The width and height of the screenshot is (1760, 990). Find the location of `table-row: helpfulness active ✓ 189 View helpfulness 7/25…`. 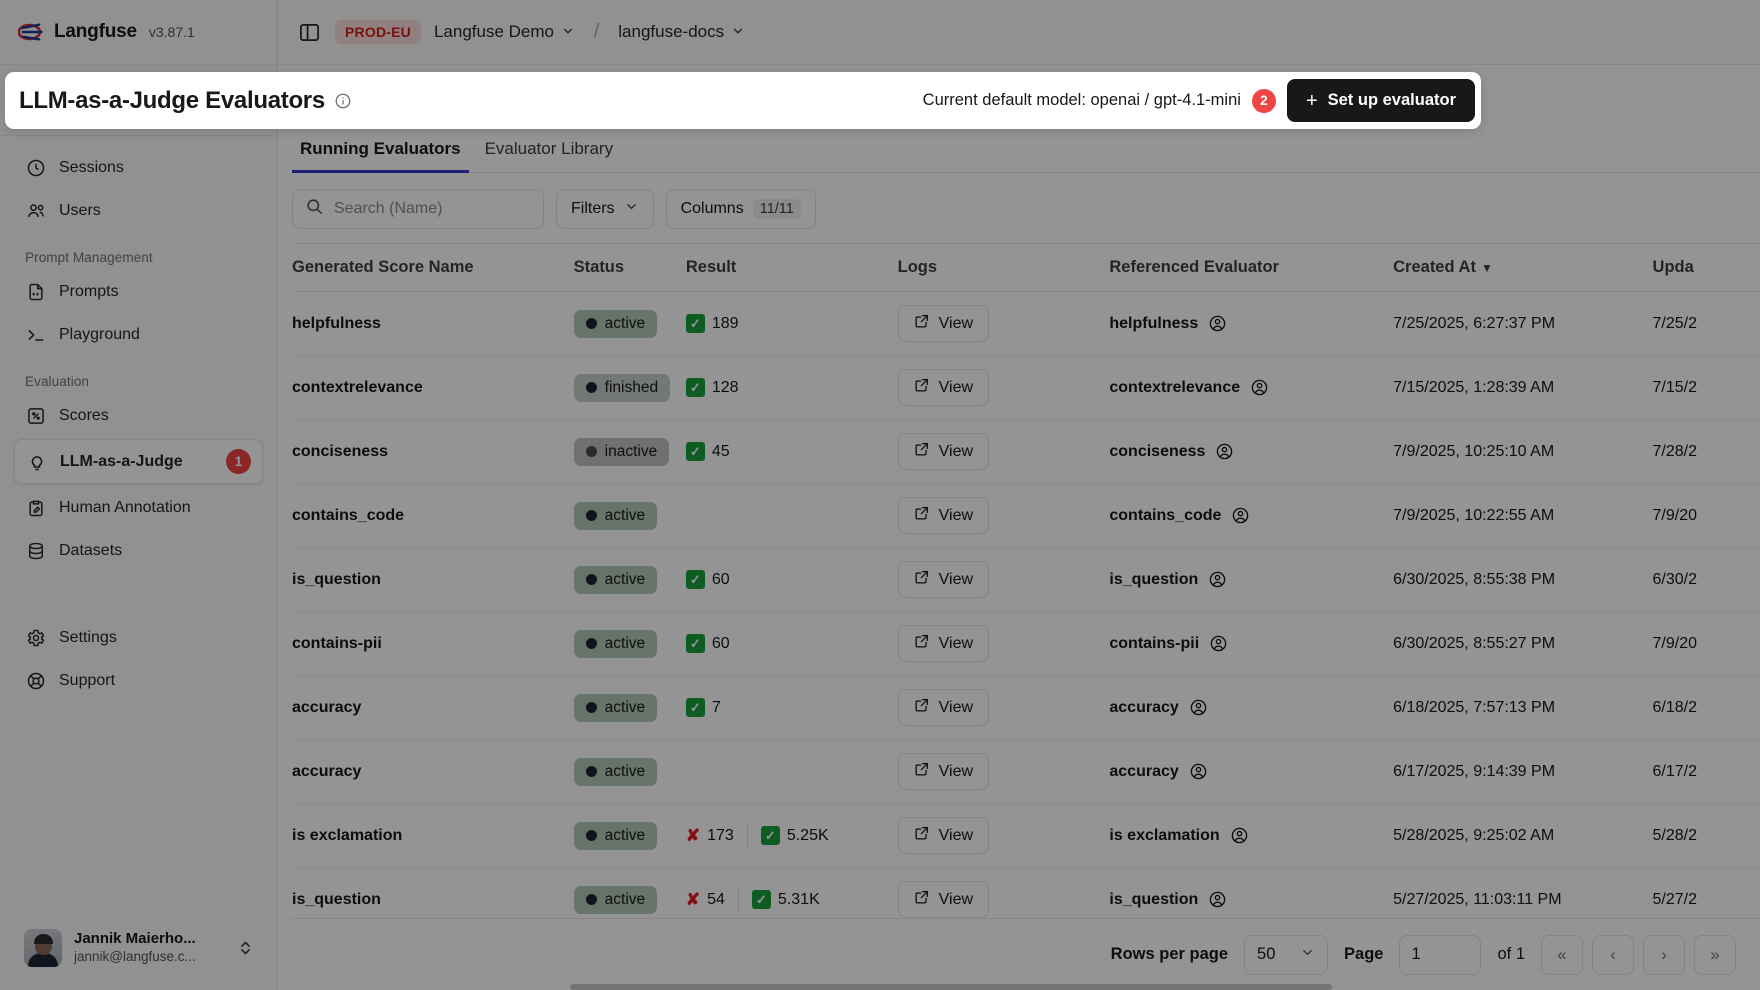

table-row: helpfulness active ✓ 189 View helpfulness 7/25… is located at coordinates (1026, 323).